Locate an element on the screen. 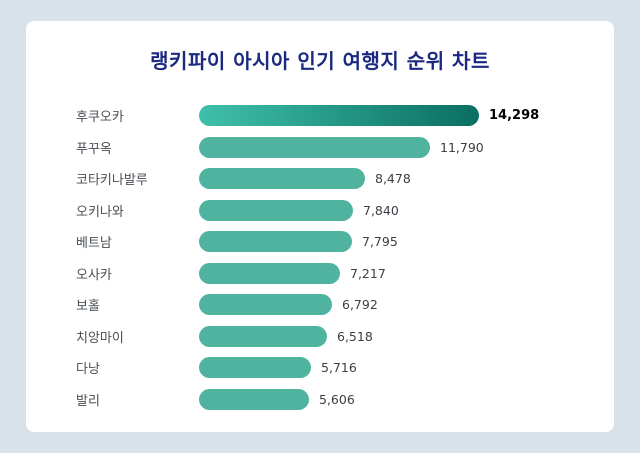  category-label: 보홀 is located at coordinates (88, 307).